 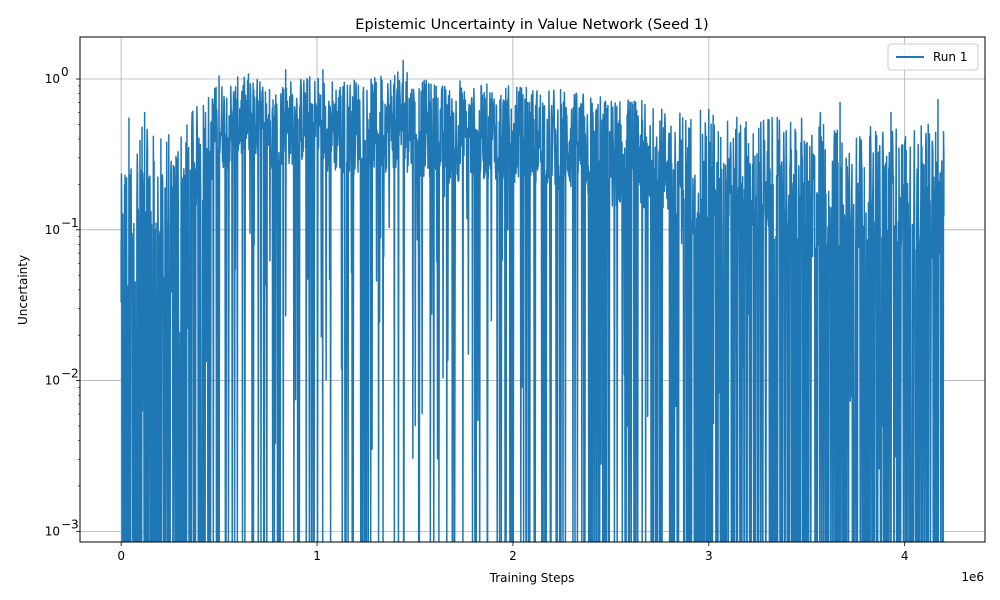 What do you see at coordinates (950, 57) in the screenshot?
I see `legend-label-run-1: Run 1` at bounding box center [950, 57].